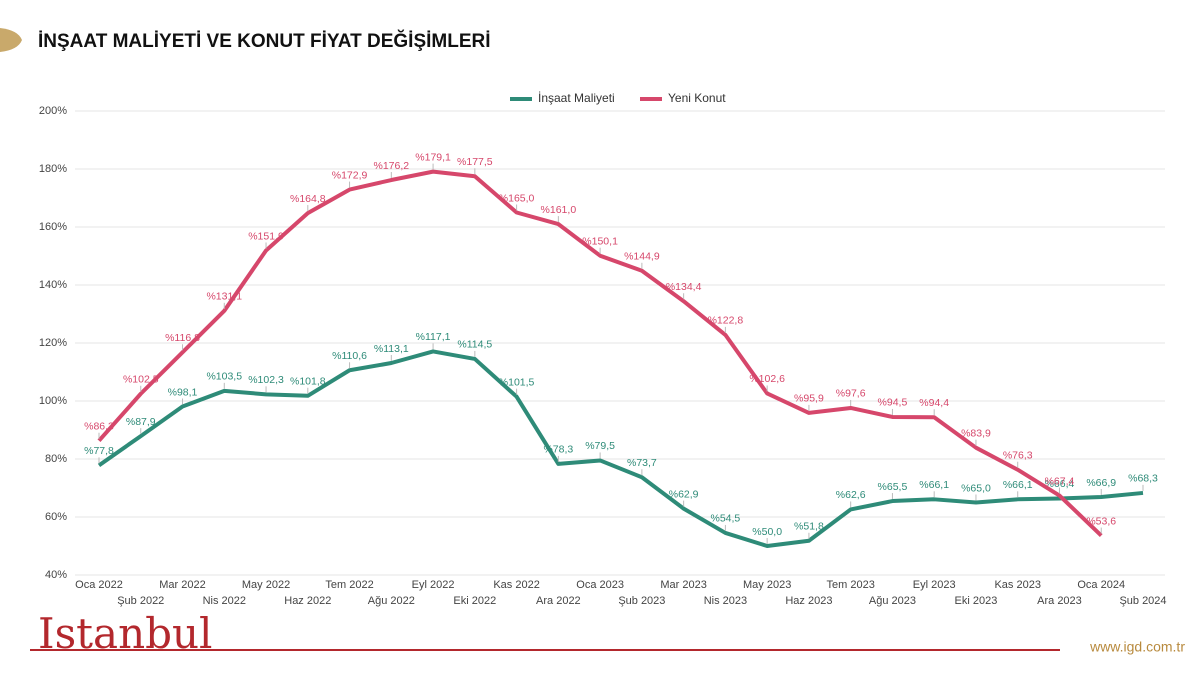 This screenshot has height=675, width=1200. Describe the element at coordinates (1143, 479) in the screenshot. I see `data-label: %68,3` at that location.